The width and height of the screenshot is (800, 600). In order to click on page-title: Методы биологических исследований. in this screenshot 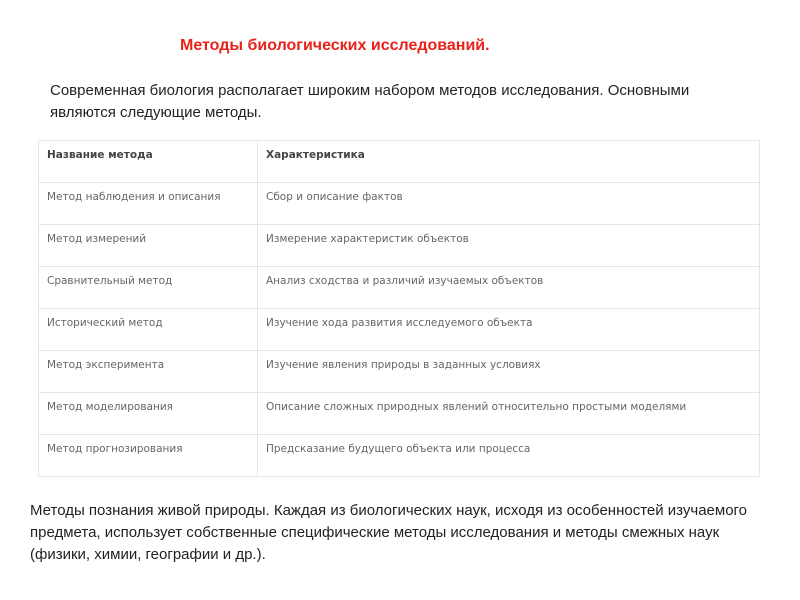, I will do `click(335, 45)`.